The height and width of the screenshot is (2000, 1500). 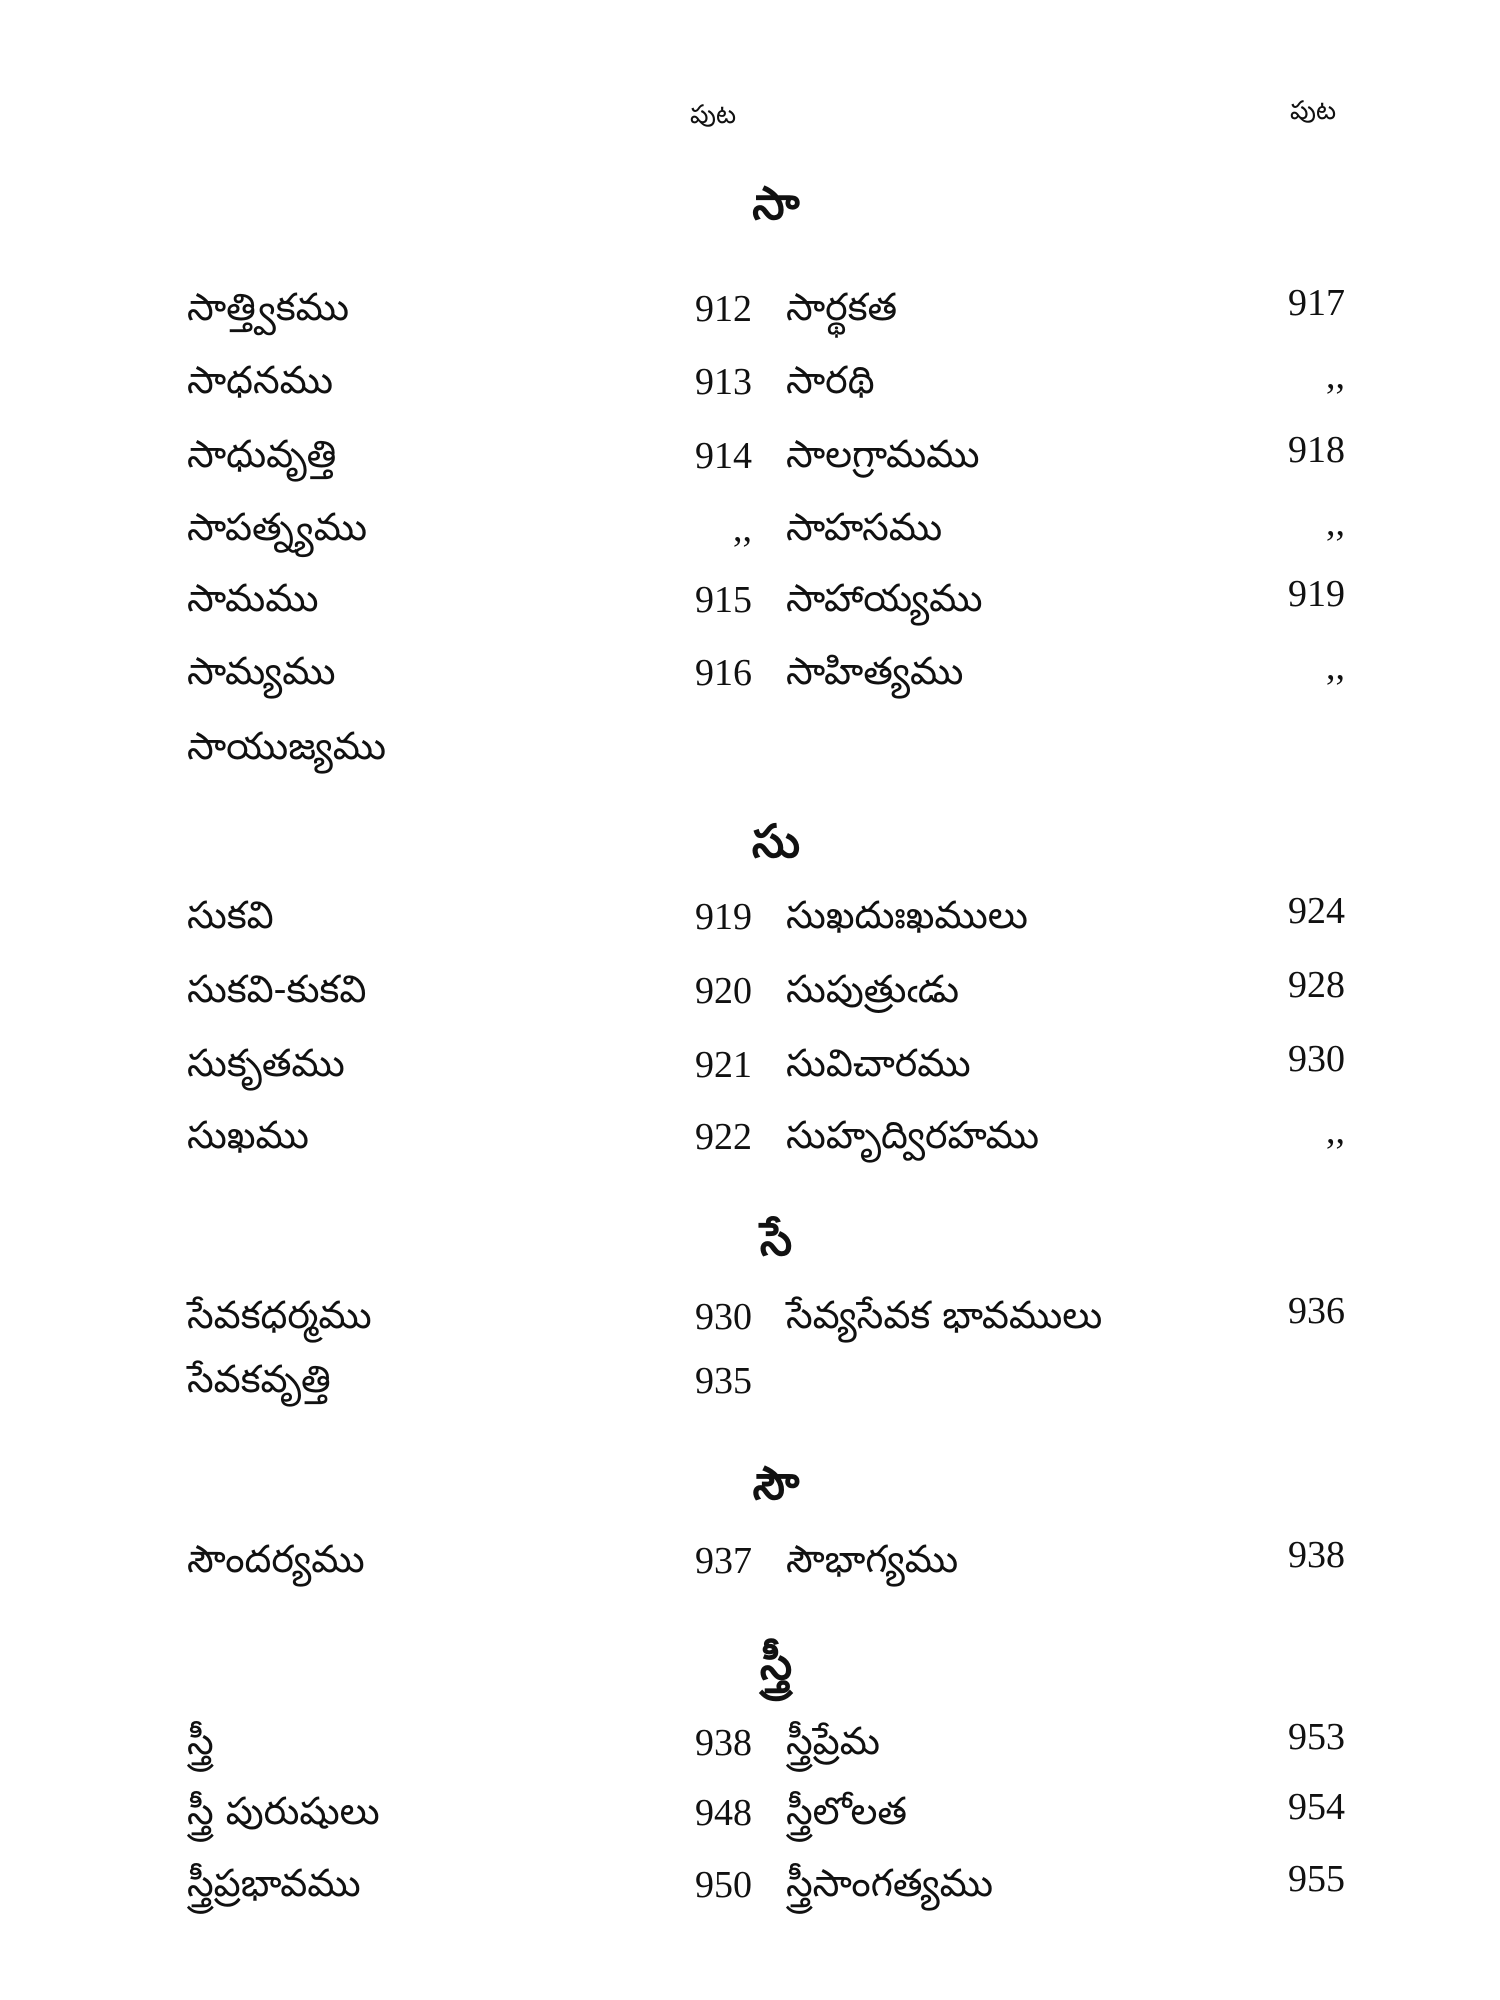 I want to click on section-heading: సా, so click(x=776, y=203).